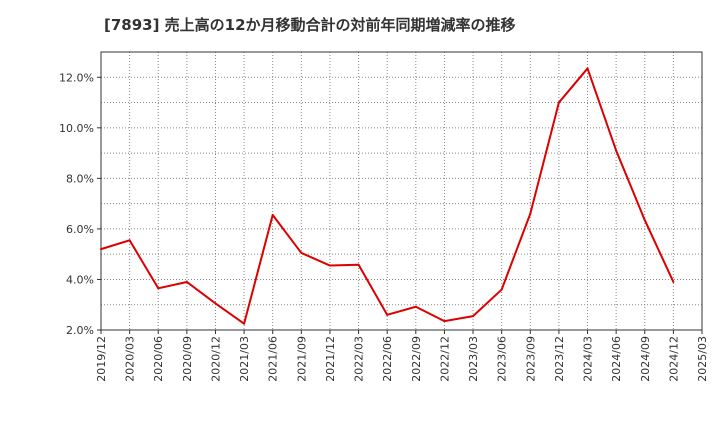 Image resolution: width=720 pixels, height=440 pixels. I want to click on y-tick-label: 10.0%, so click(76, 128).